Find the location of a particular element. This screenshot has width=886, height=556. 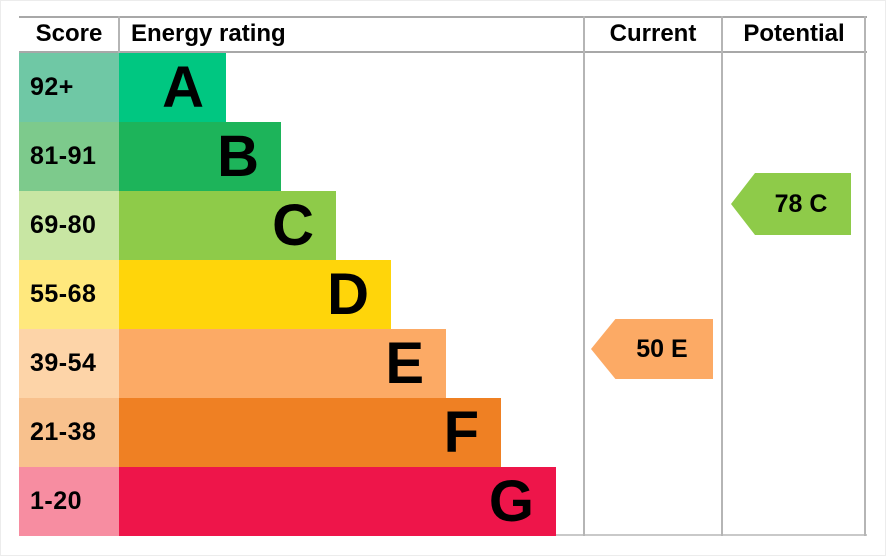

table-top-border is located at coordinates (443, 17).